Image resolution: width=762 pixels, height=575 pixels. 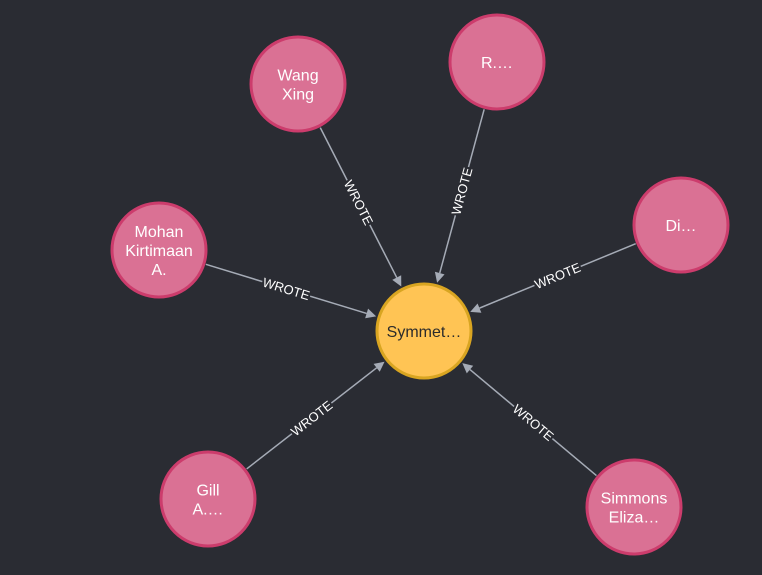 I want to click on node-label: Kirtimaan, so click(x=159, y=251).